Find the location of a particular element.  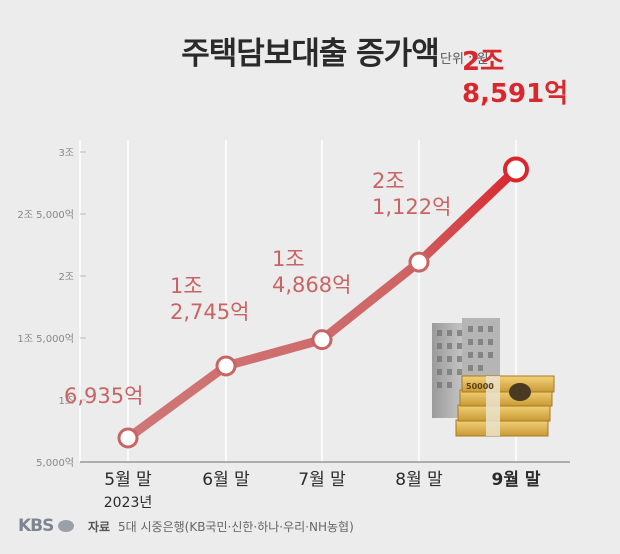

y-axis: 5,000억 1조 1조 5,000억 2조 2조 5,000억 3조 is located at coordinates (51, 308).